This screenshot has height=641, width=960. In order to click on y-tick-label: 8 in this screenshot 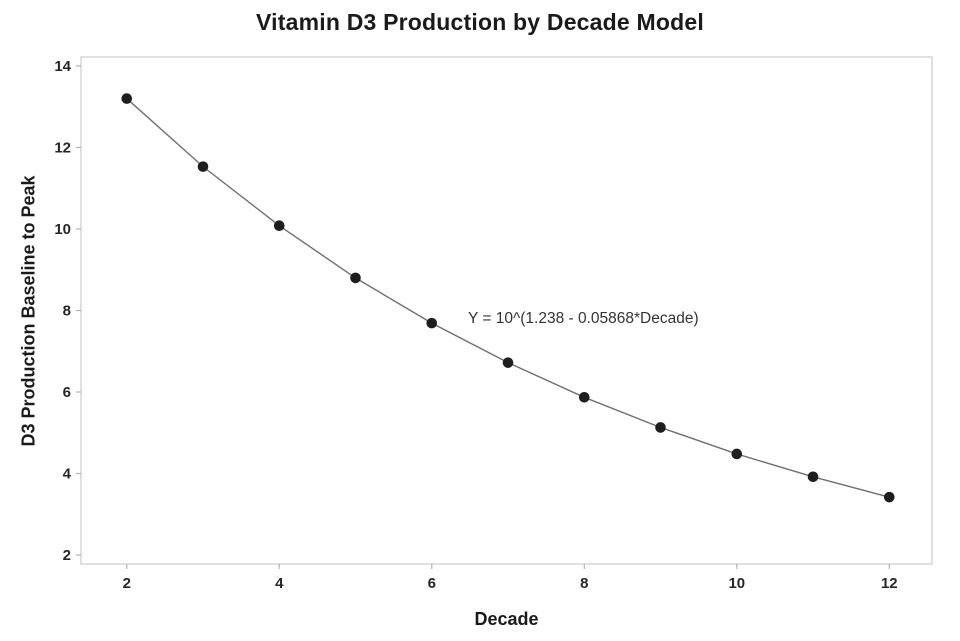, I will do `click(67, 311)`.